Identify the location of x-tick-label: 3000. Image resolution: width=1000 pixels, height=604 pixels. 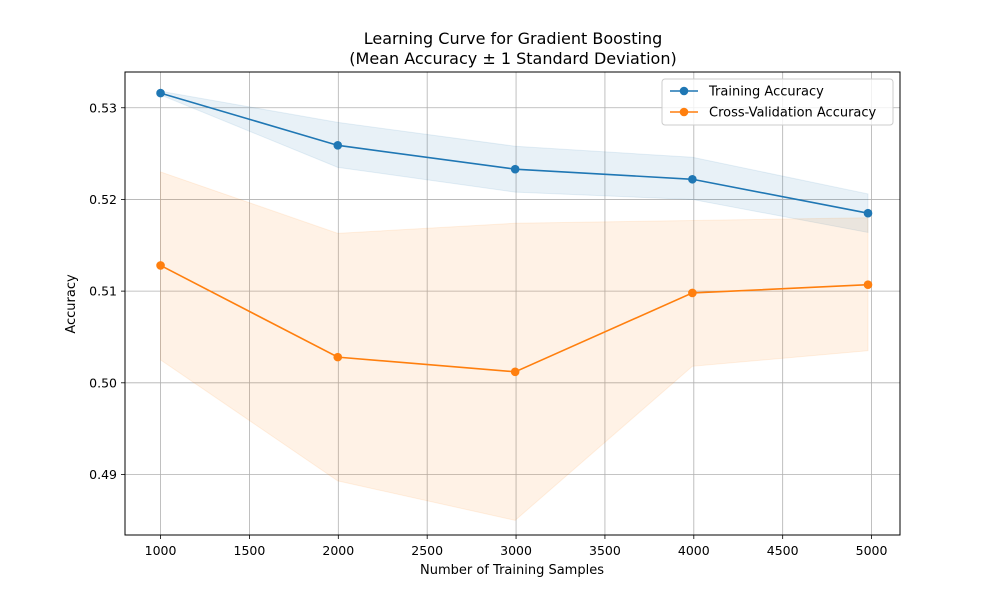
(516, 550).